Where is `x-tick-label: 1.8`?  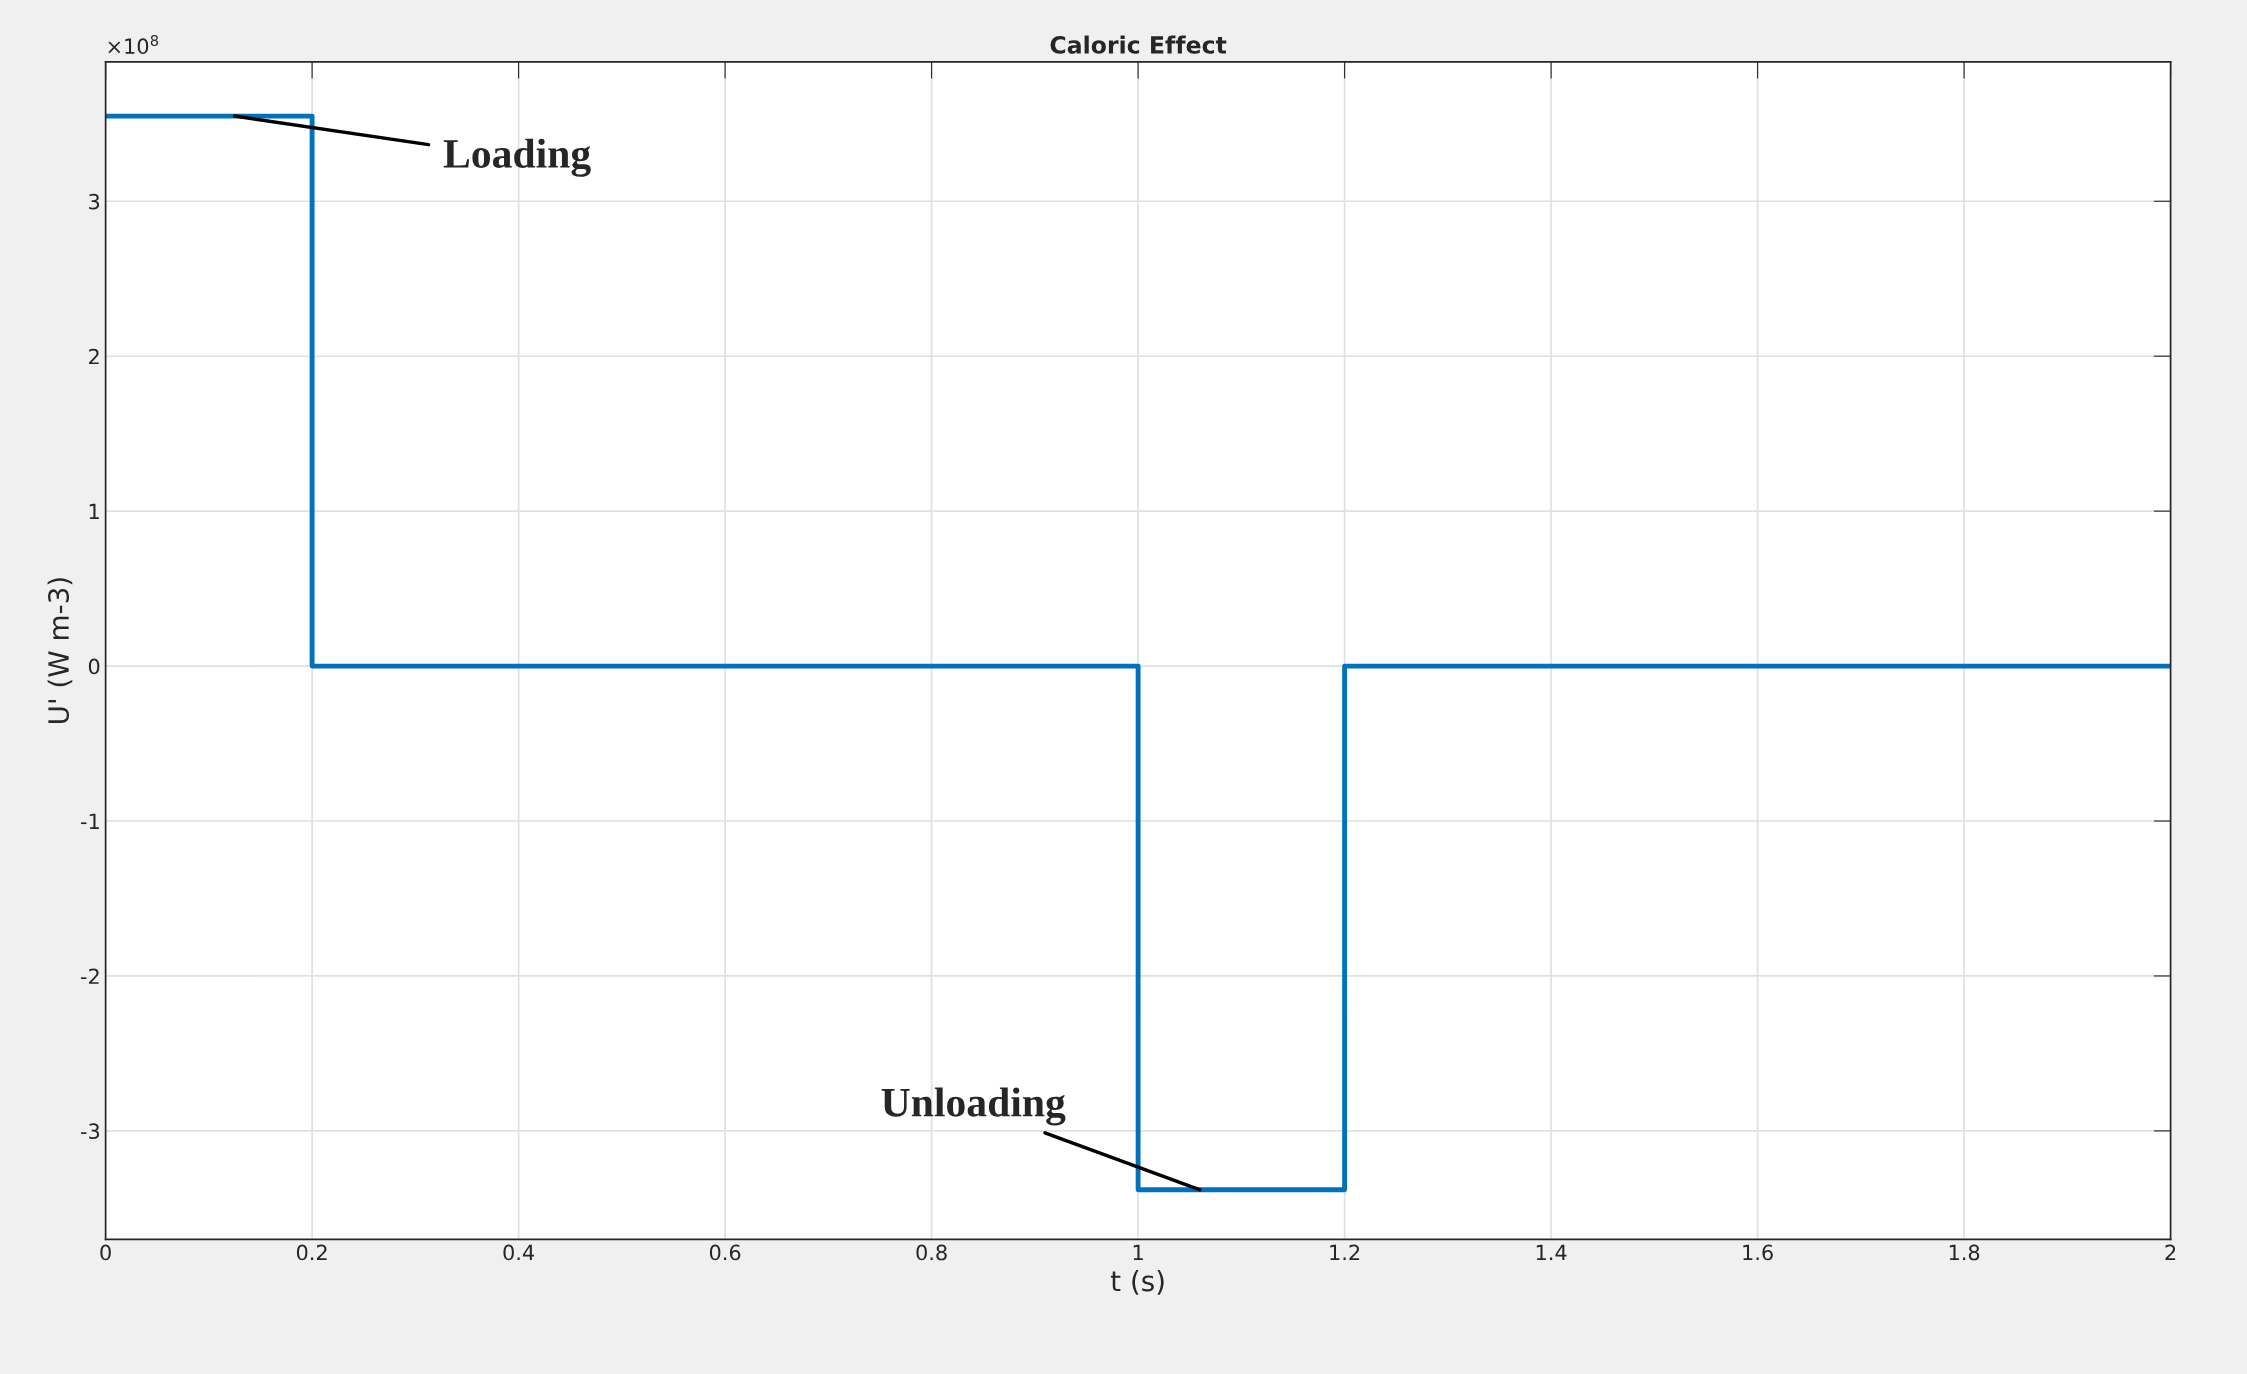 x-tick-label: 1.8 is located at coordinates (1964, 1252).